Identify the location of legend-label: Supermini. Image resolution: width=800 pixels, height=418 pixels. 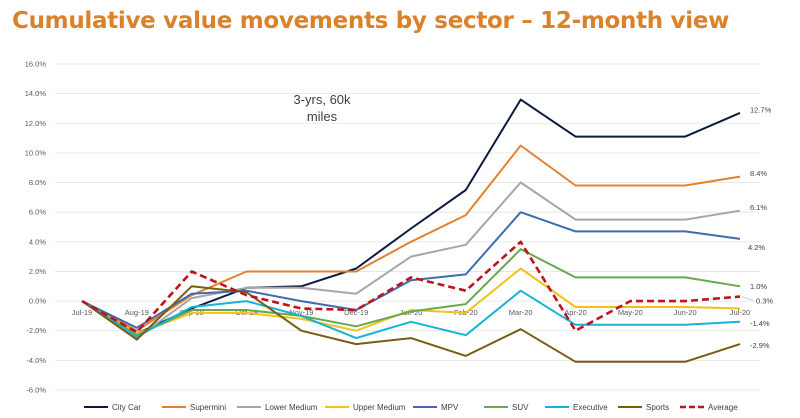
(208, 407).